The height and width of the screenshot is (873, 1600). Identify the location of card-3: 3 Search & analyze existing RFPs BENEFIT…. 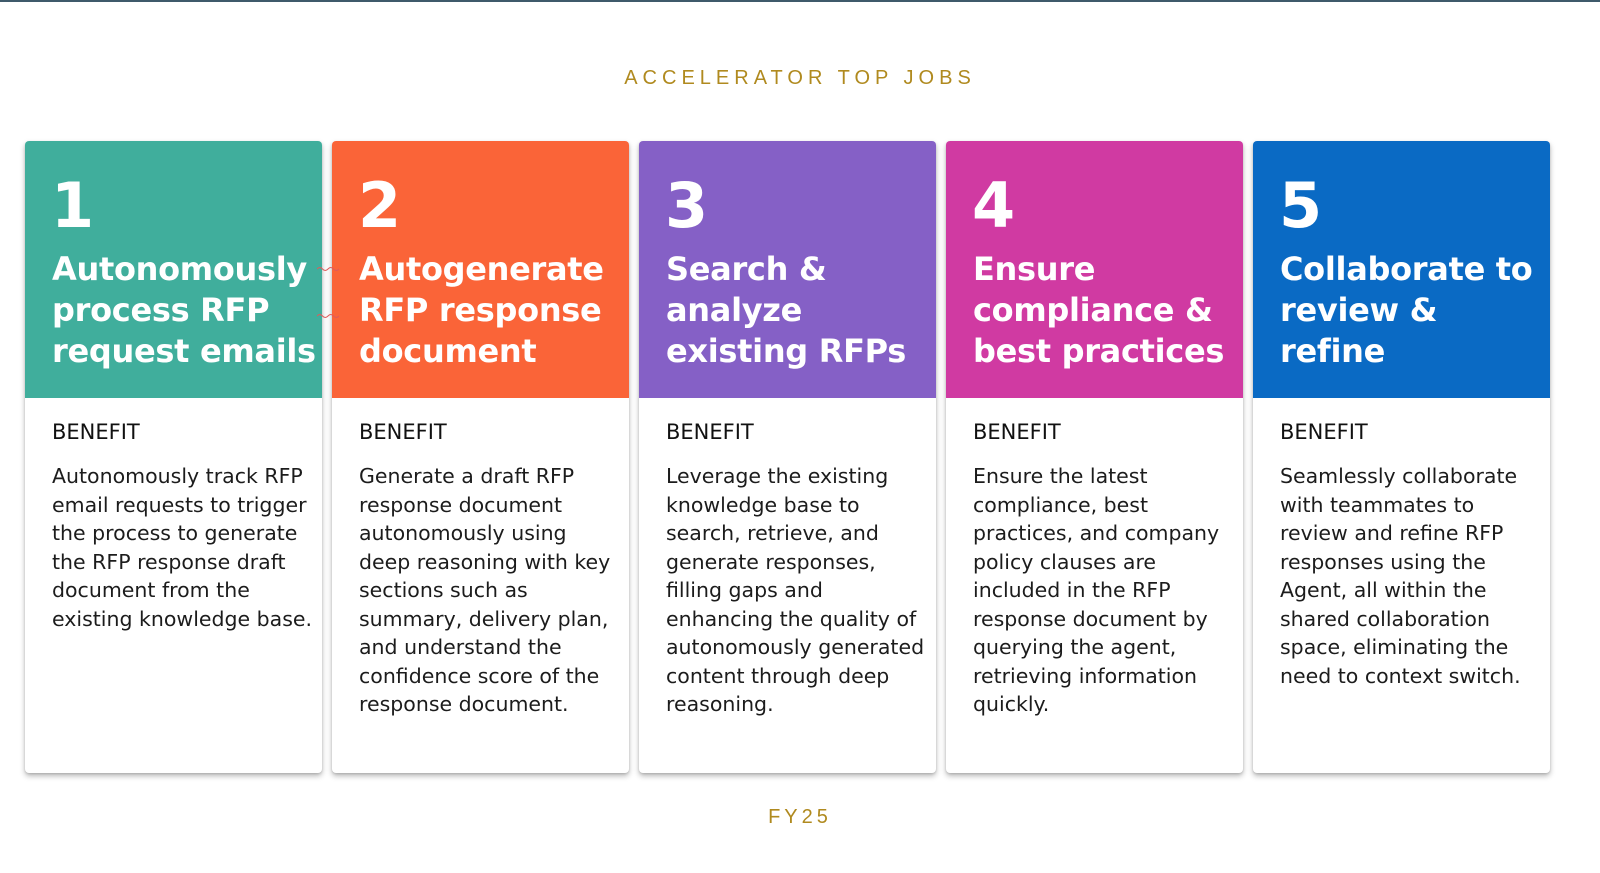
(787, 457).